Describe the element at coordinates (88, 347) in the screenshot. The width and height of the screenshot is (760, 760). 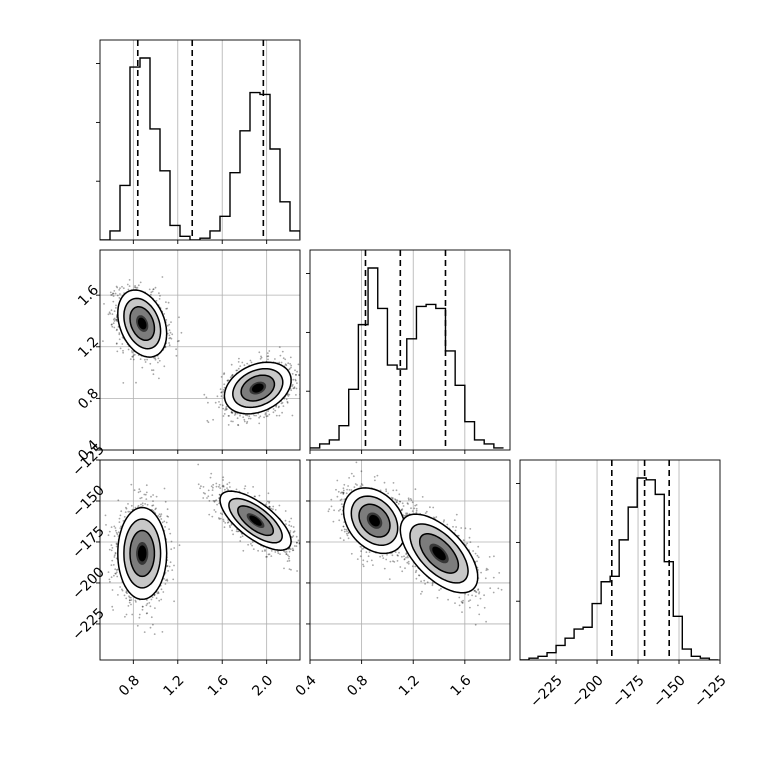
I see `y-tick-label: 1.2` at that location.